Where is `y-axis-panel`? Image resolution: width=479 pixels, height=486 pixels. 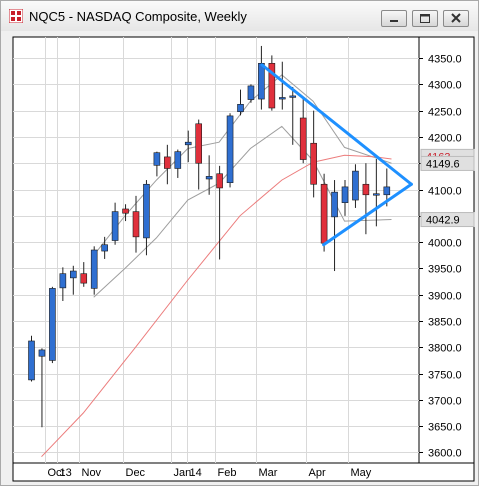 y-axis-panel is located at coordinates (446, 250).